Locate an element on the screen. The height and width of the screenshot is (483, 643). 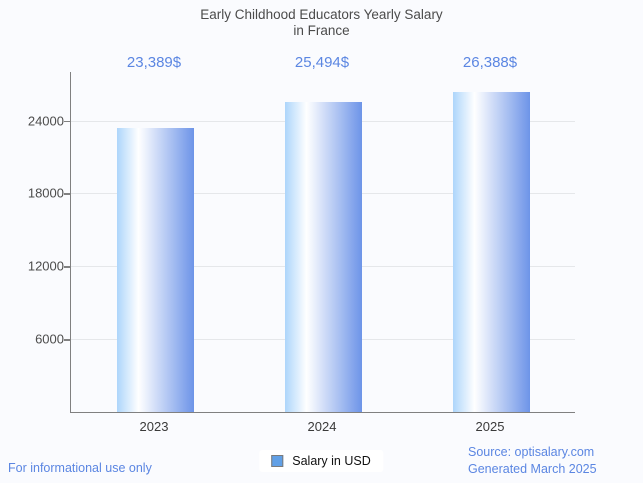
x-axis-label-2023: 2023 is located at coordinates (154, 426).